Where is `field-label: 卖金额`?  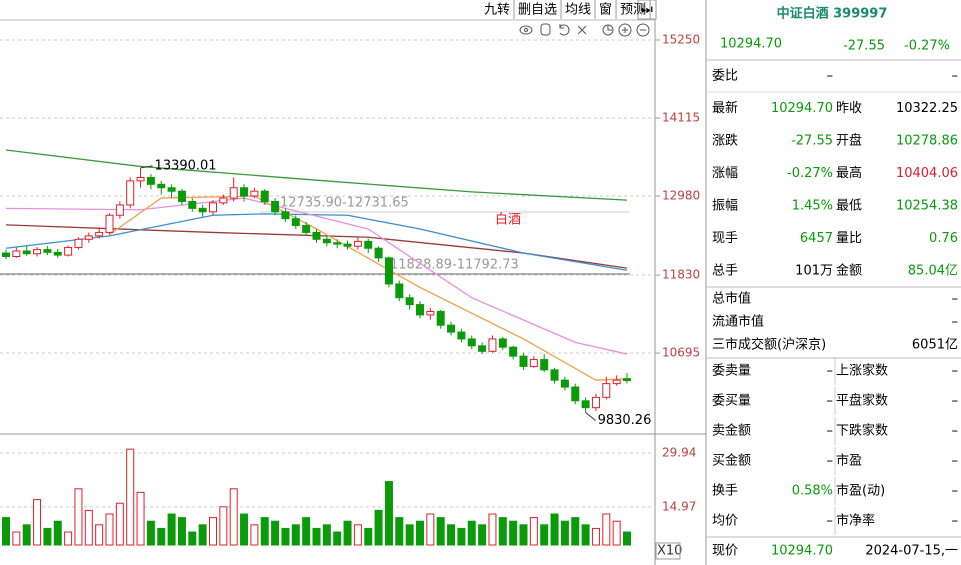
field-label: 卖金额 is located at coordinates (731, 431).